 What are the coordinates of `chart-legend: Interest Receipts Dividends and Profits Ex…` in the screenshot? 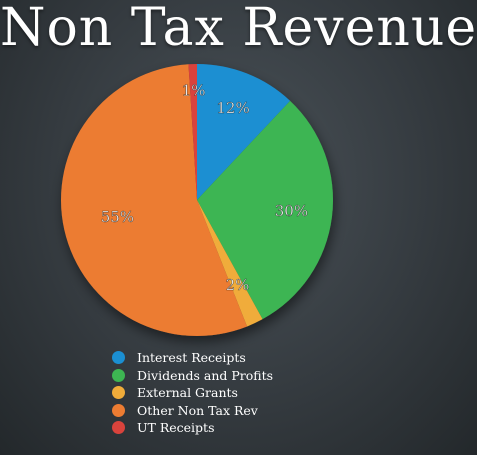 It's located at (192, 393).